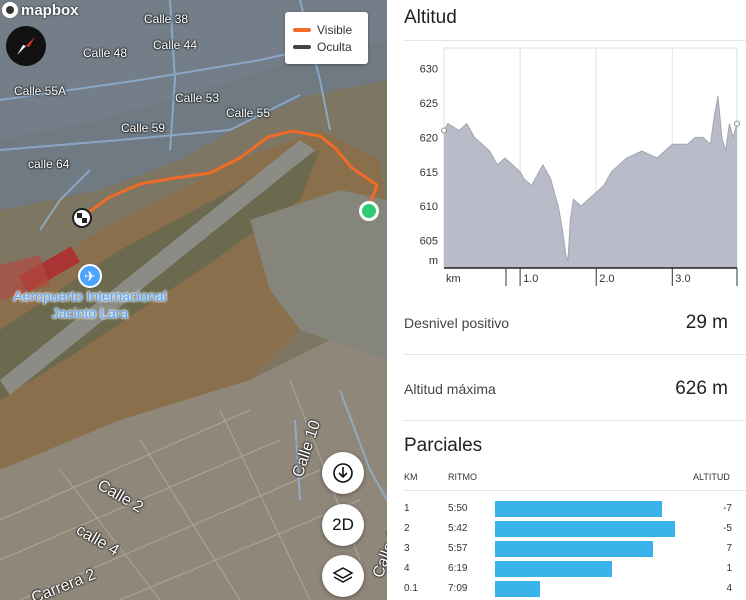 Image resolution: width=746 pixels, height=600 pixels. What do you see at coordinates (457, 323) in the screenshot?
I see `elevation-gain-label: Desnivel positivo` at bounding box center [457, 323].